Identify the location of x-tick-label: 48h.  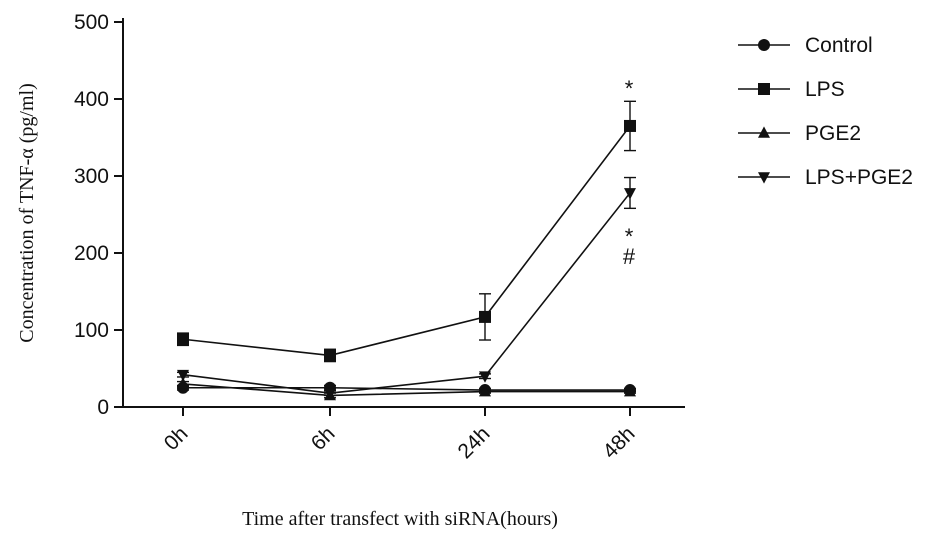
(618, 442).